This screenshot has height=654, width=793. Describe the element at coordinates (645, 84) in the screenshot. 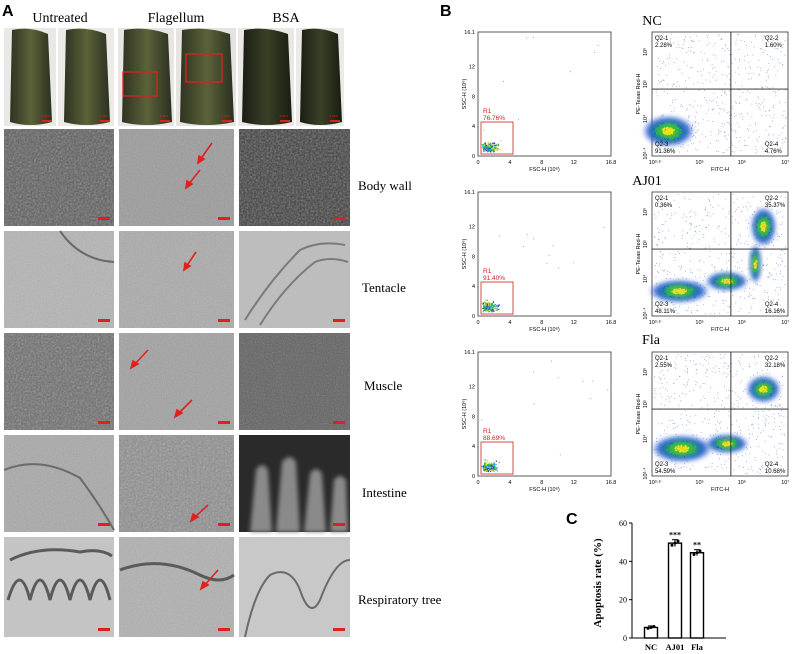

I see `quadrant-ytick: 10⁵` at that location.